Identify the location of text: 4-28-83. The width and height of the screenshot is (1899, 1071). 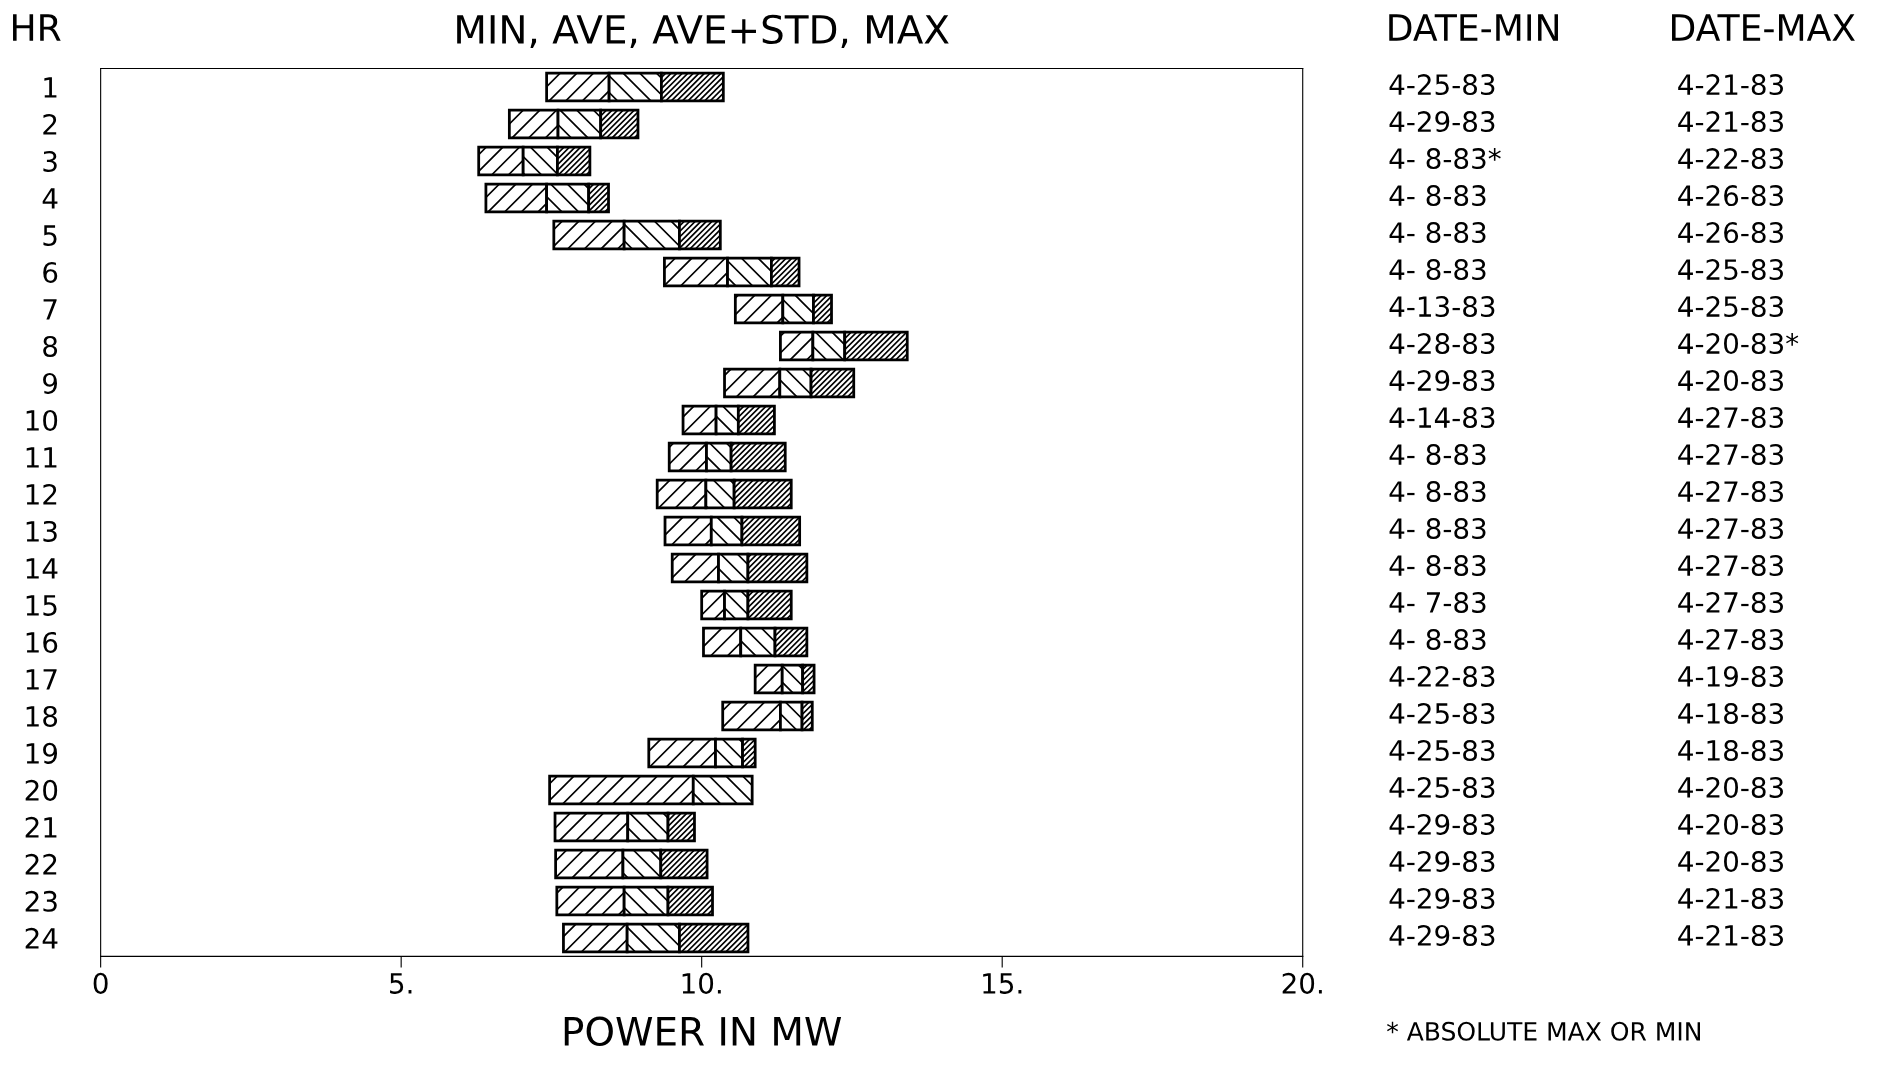
(1442, 344).